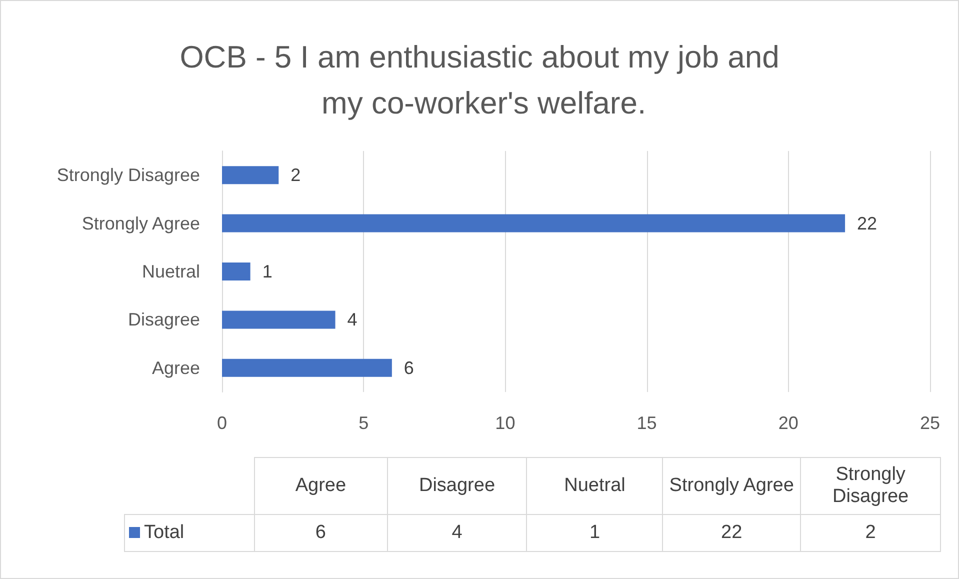  Describe the element at coordinates (128, 175) in the screenshot. I see `y-tick-label: Strongly Disagree` at that location.